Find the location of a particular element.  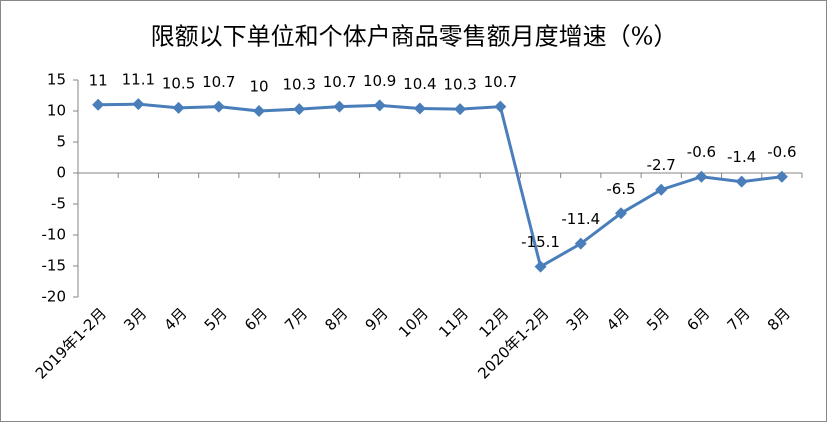

data-label: 11 is located at coordinates (98, 80).